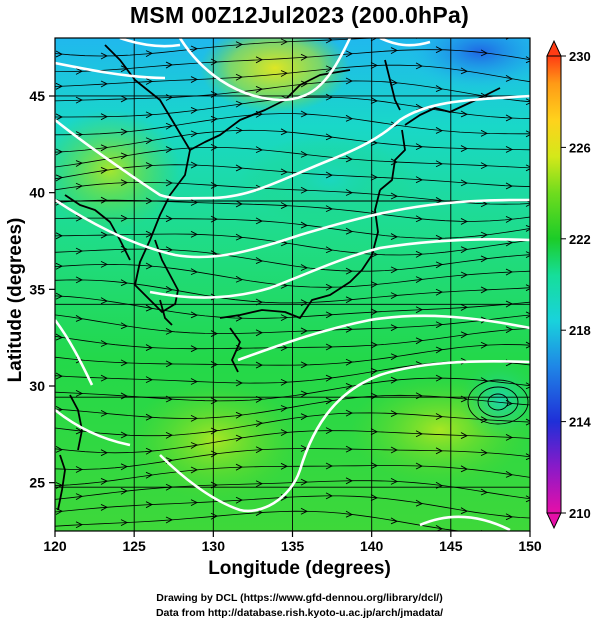 The image size is (599, 625). What do you see at coordinates (214, 546) in the screenshot?
I see `x-tick-label: 130` at bounding box center [214, 546].